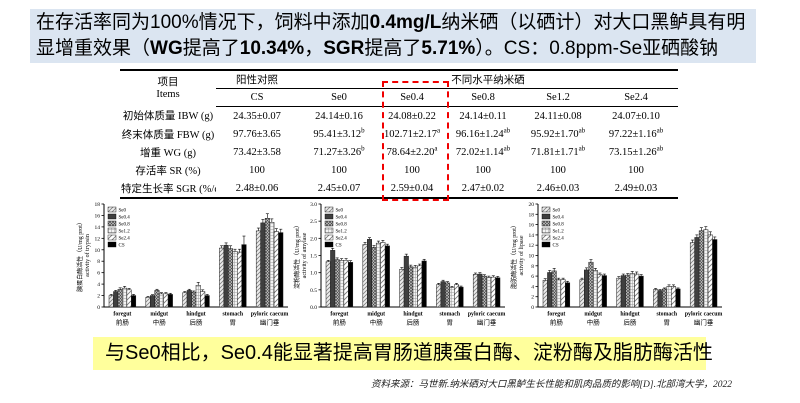  Describe the element at coordinates (257, 152) in the screenshot. I see `table-cell: 73.42±3.58` at that location.